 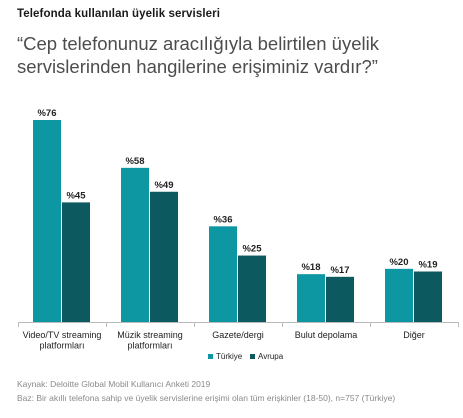 I want to click on data-label: %45, so click(x=76, y=195).